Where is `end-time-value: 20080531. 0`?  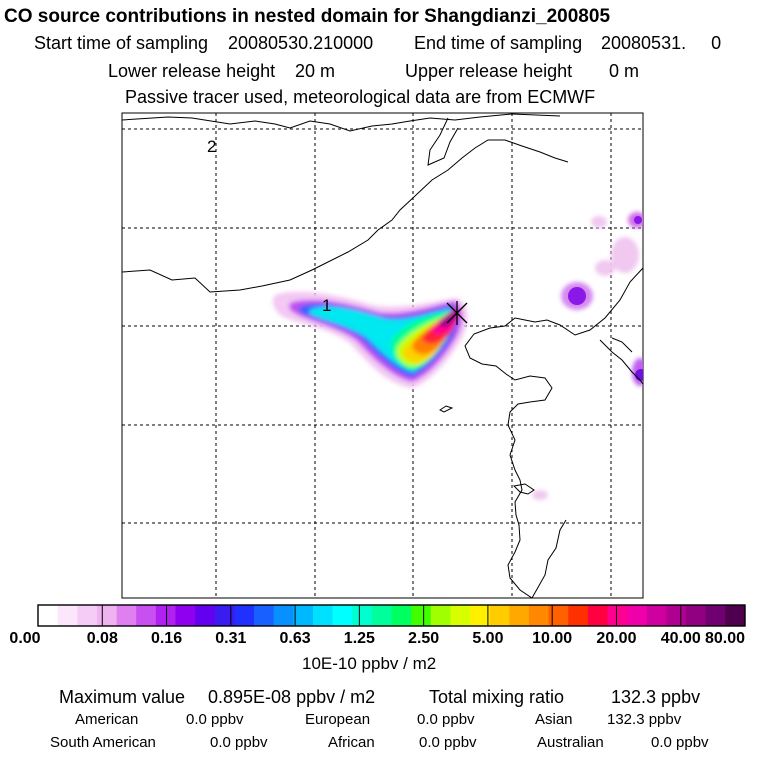 end-time-value: 20080531. 0 is located at coordinates (661, 43).